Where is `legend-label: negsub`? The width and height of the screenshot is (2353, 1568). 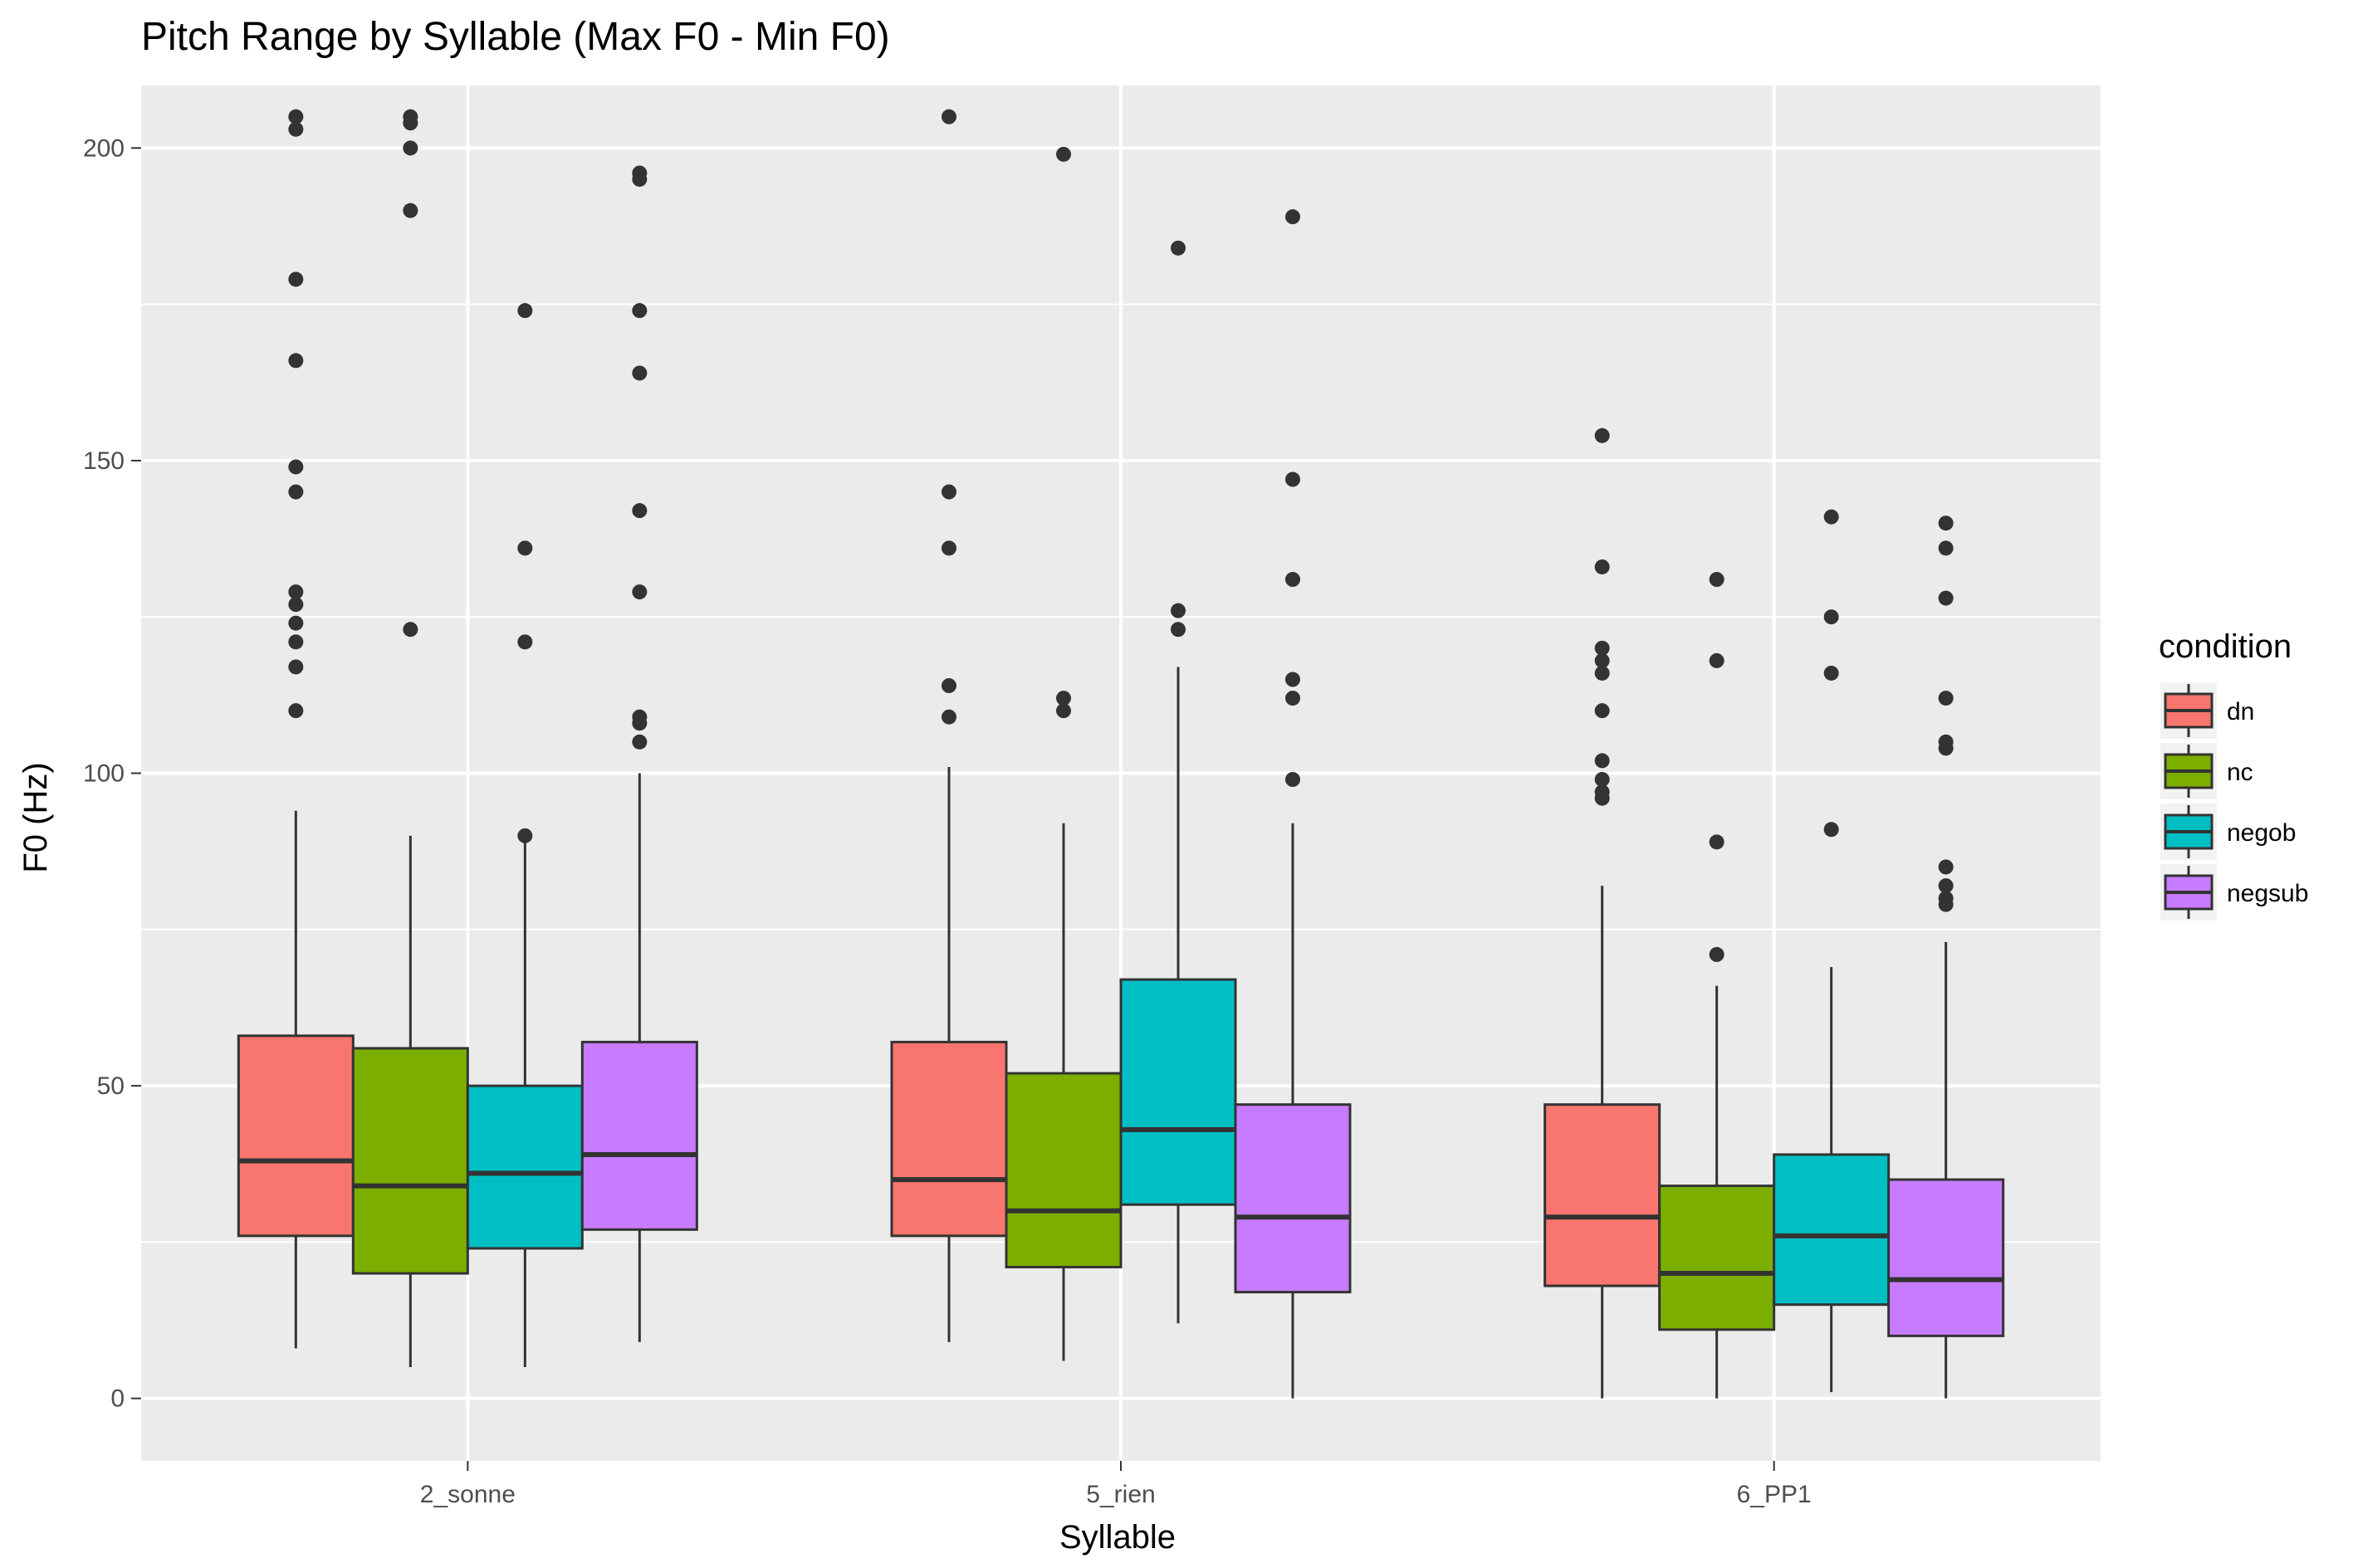
legend-label: negsub is located at coordinates (2267, 894).